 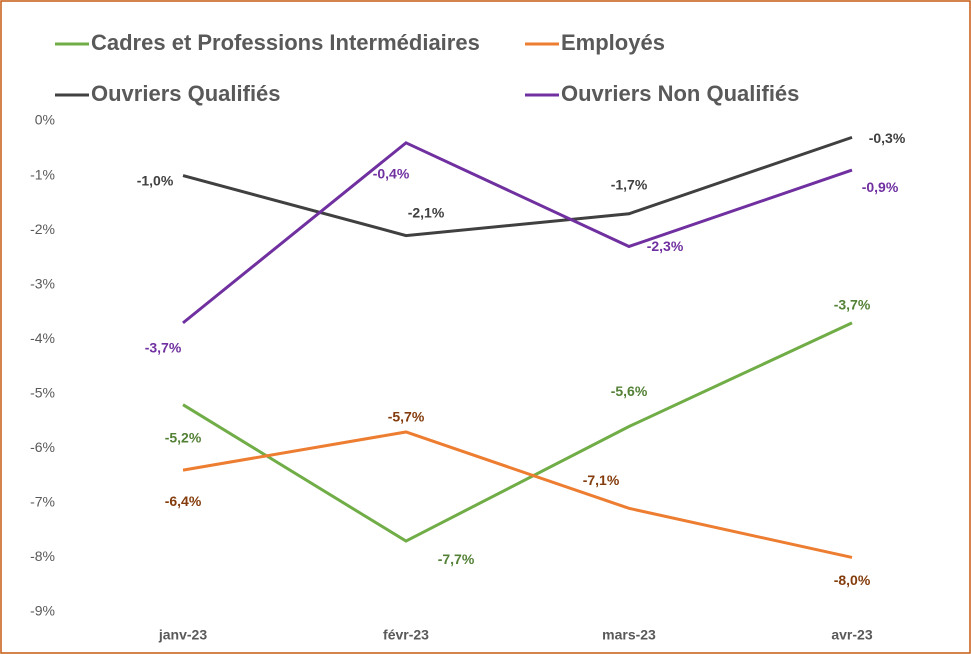 I want to click on y-tick-label: -5%, so click(x=42, y=392).